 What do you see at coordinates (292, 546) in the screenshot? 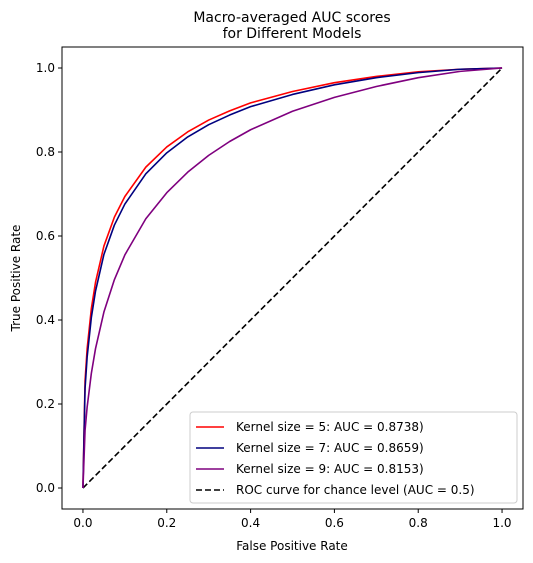
I see `x-axis-label: False Positive Rate` at bounding box center [292, 546].